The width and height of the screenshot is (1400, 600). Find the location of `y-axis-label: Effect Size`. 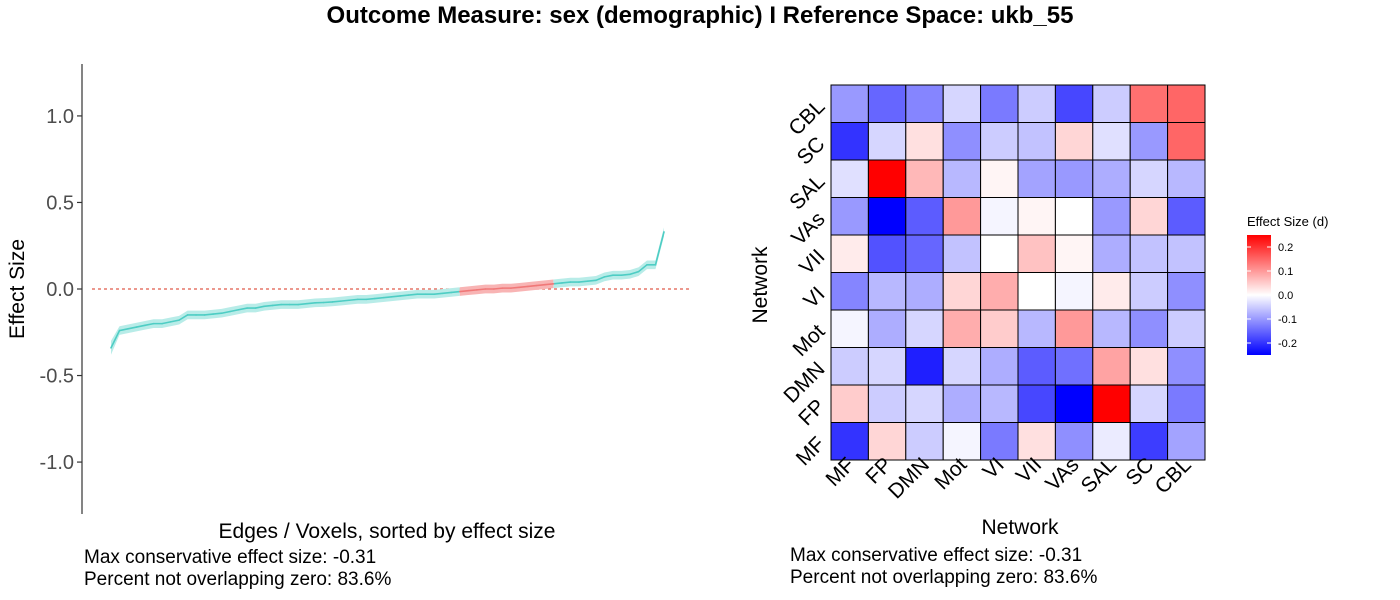

y-axis-label: Effect Size is located at coordinates (17, 289).